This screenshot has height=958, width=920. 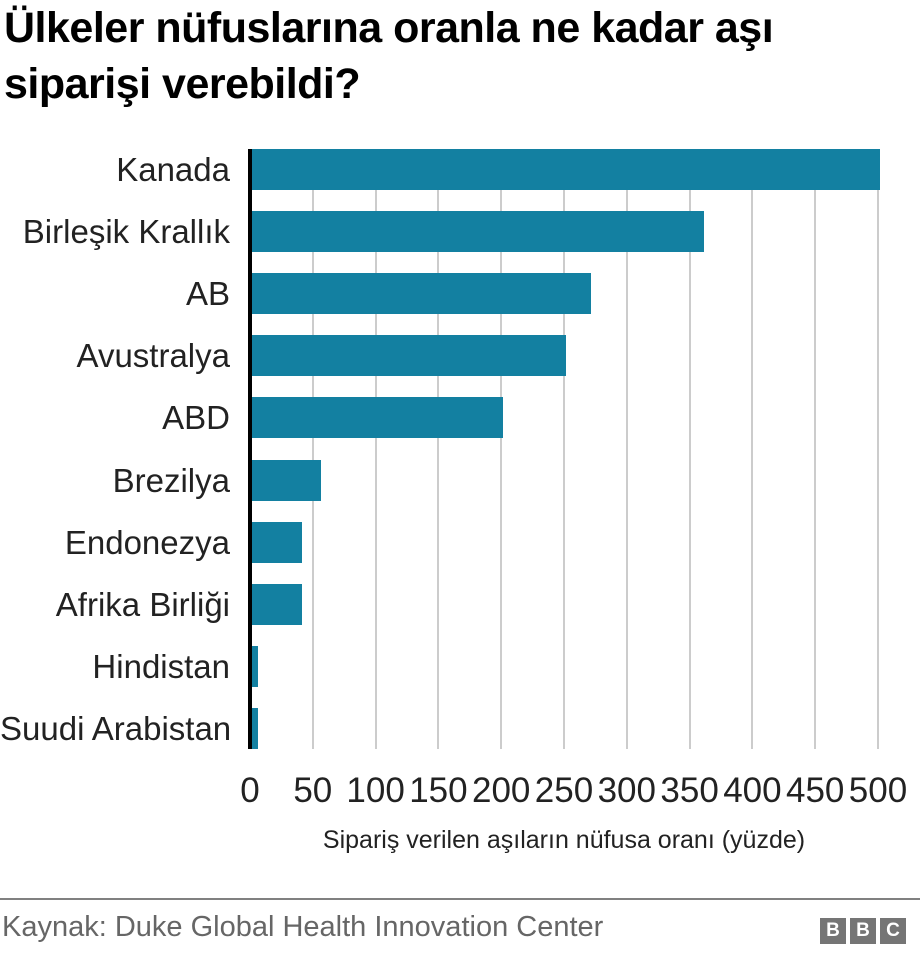 I want to click on bar-row: Birleşik Krallık, so click(x=460, y=232).